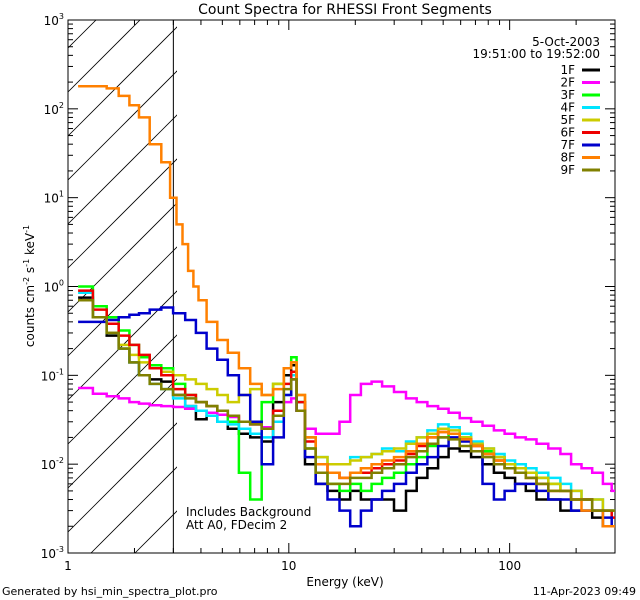 Image resolution: width=640 pixels, height=600 pixels. I want to click on y-tick-label-exp: -3, so click(60, 549).